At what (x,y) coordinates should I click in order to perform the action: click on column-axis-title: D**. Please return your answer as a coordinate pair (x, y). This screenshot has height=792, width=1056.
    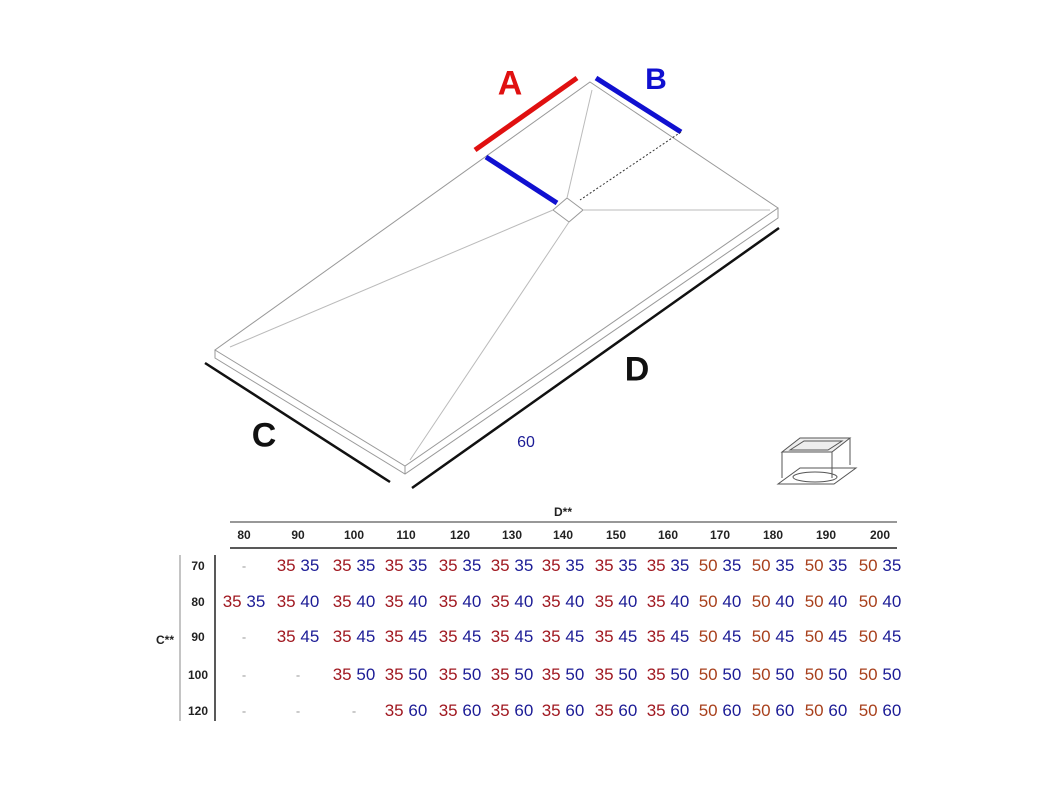
    Looking at the image, I should click on (563, 512).